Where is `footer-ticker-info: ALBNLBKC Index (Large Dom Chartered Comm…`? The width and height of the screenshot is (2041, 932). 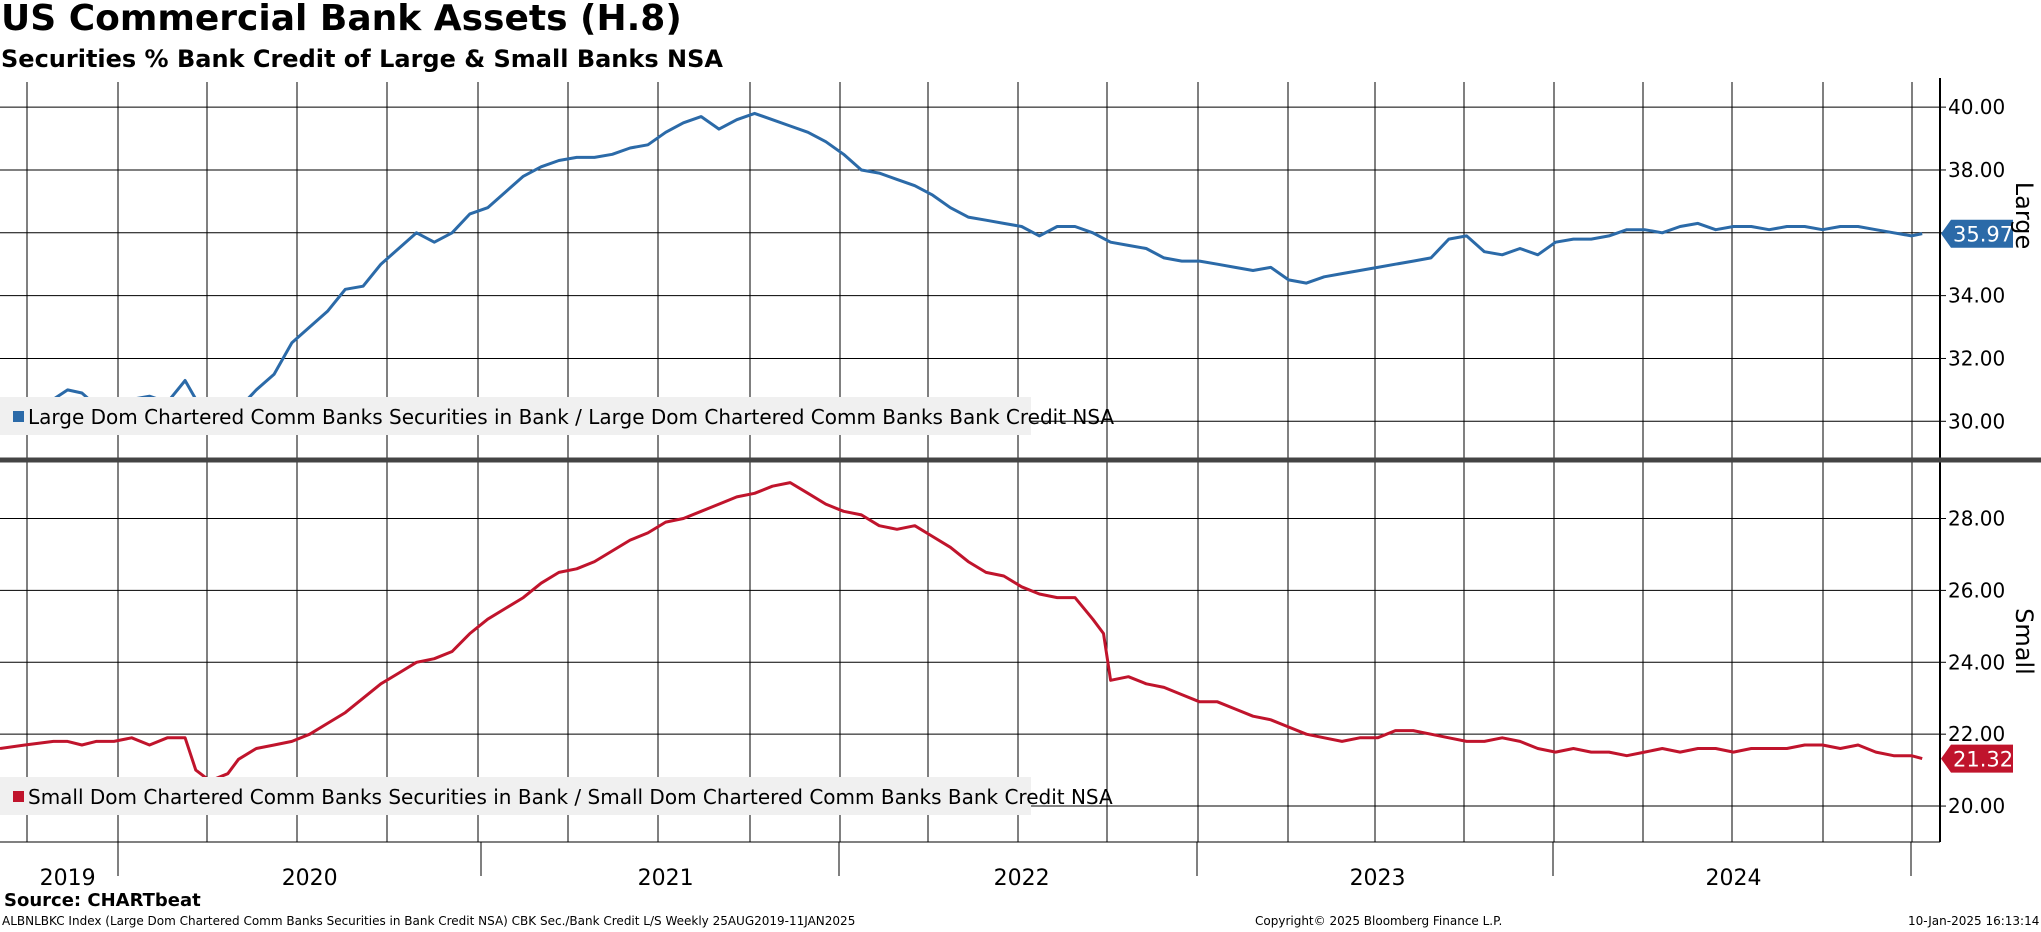
footer-ticker-info: ALBNLBKC Index (Large Dom Chartered Comm… is located at coordinates (429, 921).